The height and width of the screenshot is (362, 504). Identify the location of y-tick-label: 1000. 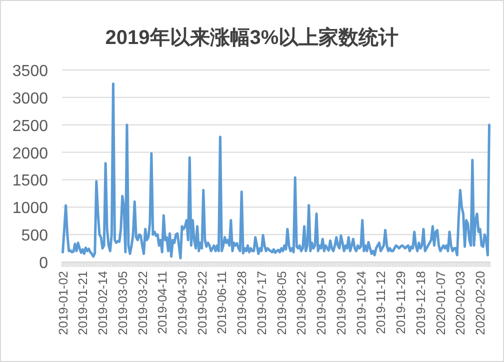
(30, 209).